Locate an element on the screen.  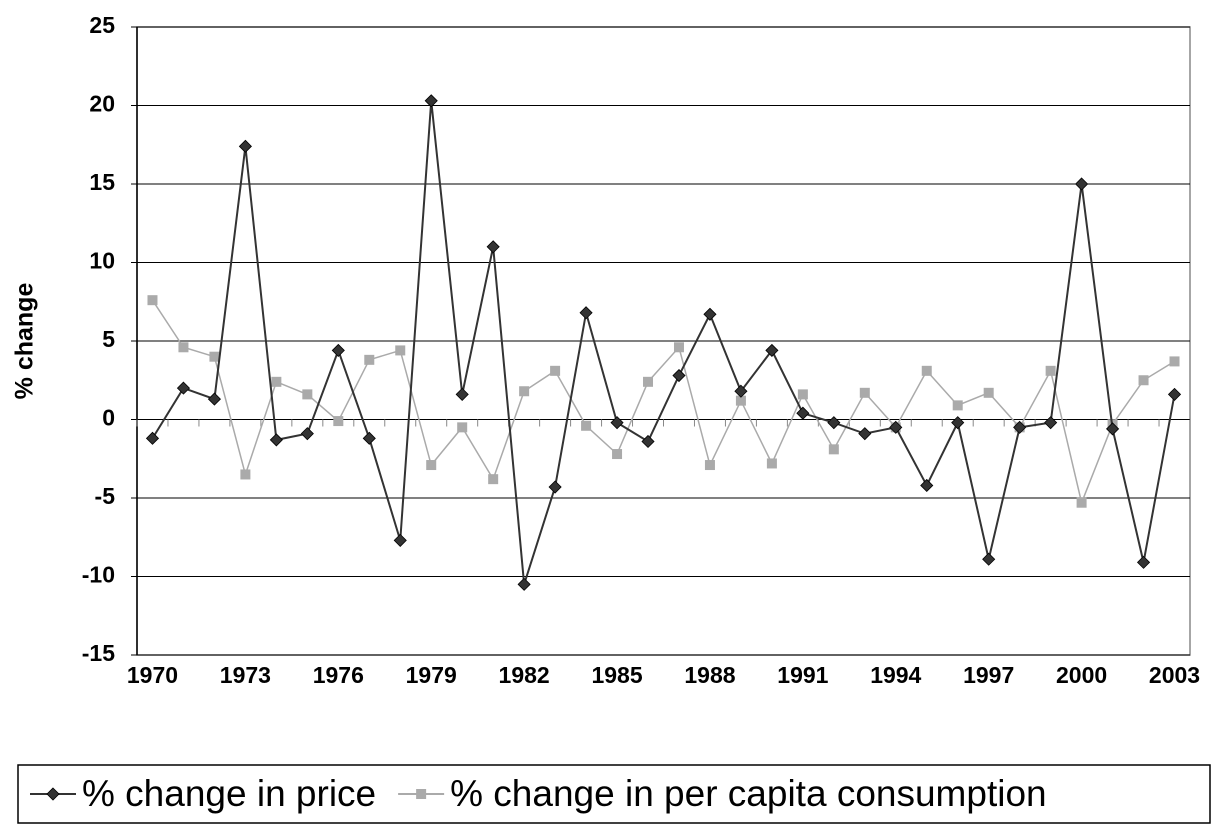
x-tick-label: 2000 is located at coordinates (1081, 675).